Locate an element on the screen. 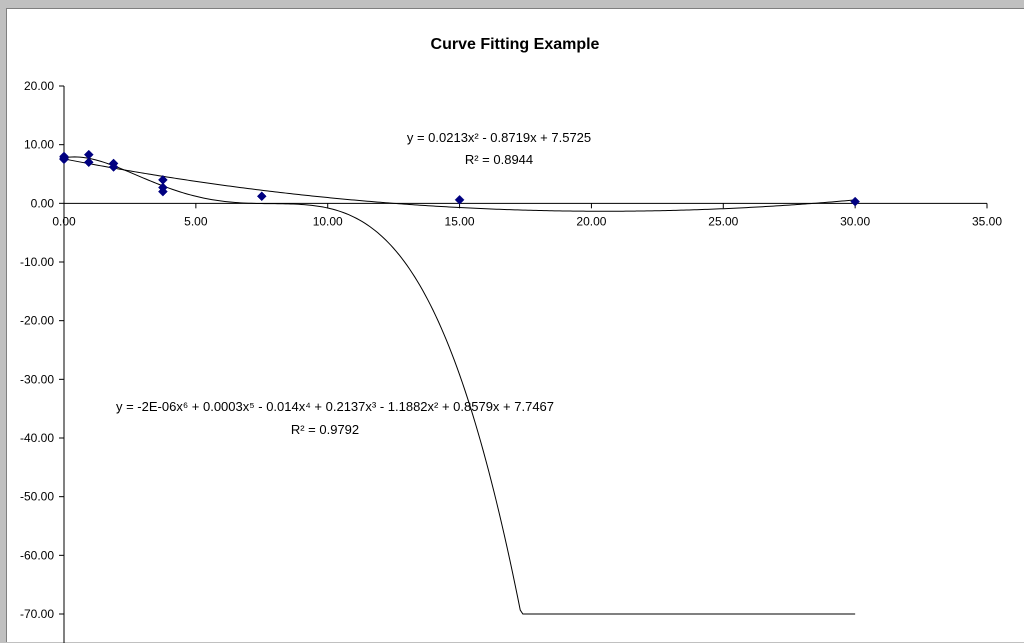 This screenshot has width=1024, height=643. x-tick-label: 5.00 is located at coordinates (196, 221).